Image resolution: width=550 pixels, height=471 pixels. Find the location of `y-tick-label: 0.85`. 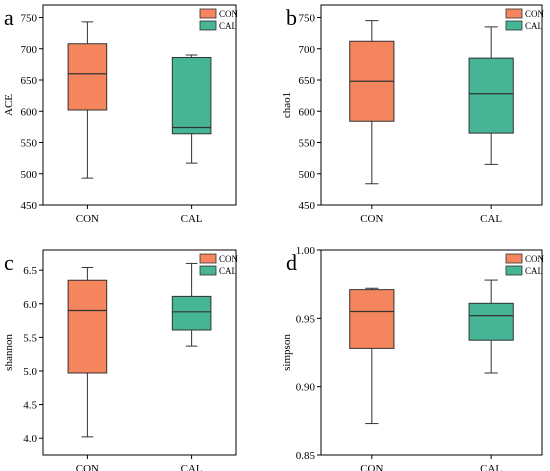

y-tick-label: 0.85 is located at coordinates (306, 456).